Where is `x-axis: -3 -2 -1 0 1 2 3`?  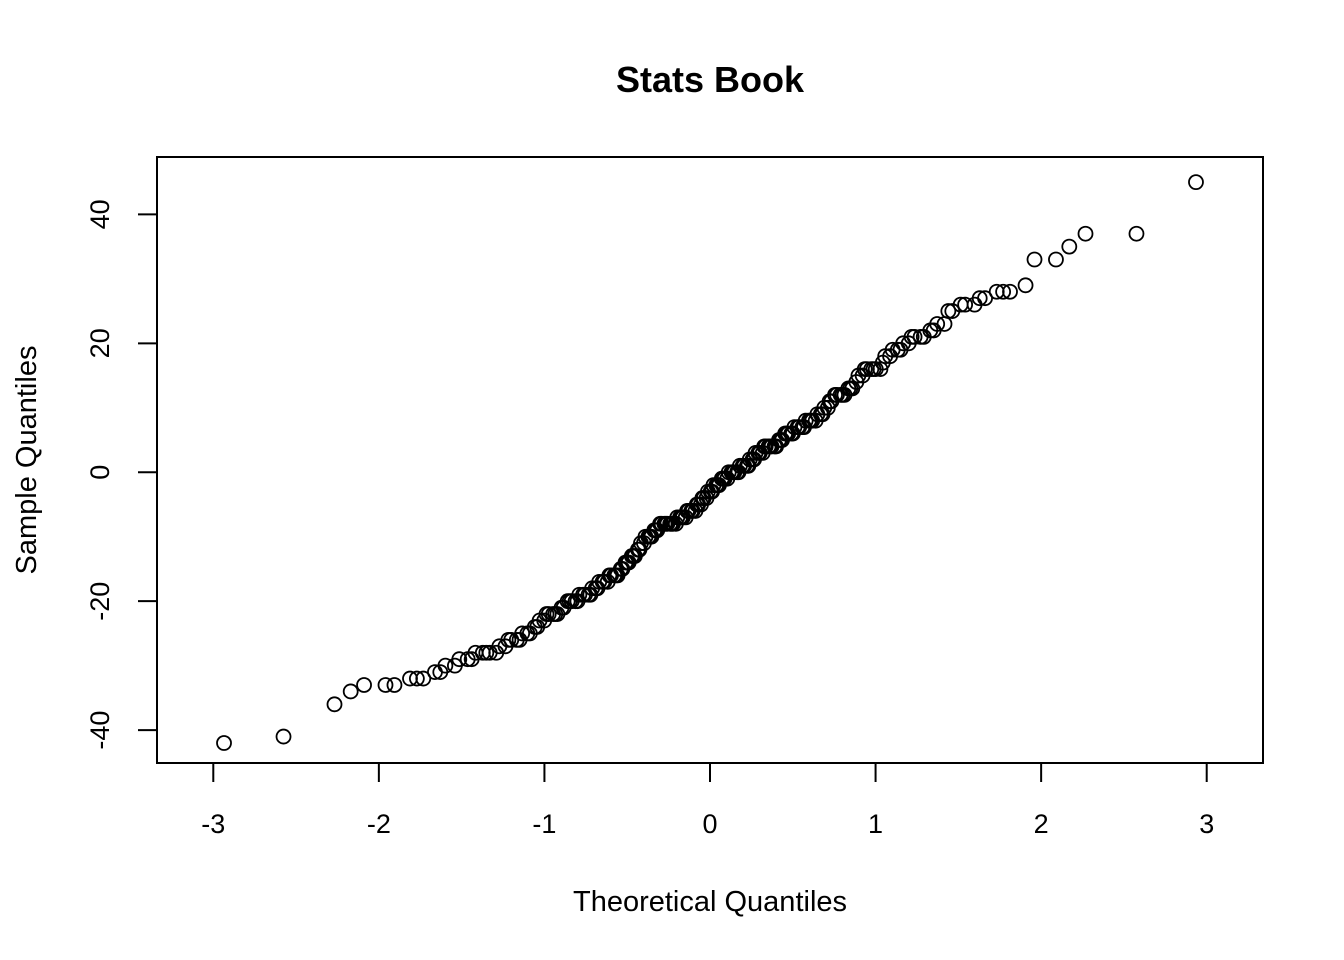
x-axis: -3 -2 -1 0 1 2 3 is located at coordinates (707, 800).